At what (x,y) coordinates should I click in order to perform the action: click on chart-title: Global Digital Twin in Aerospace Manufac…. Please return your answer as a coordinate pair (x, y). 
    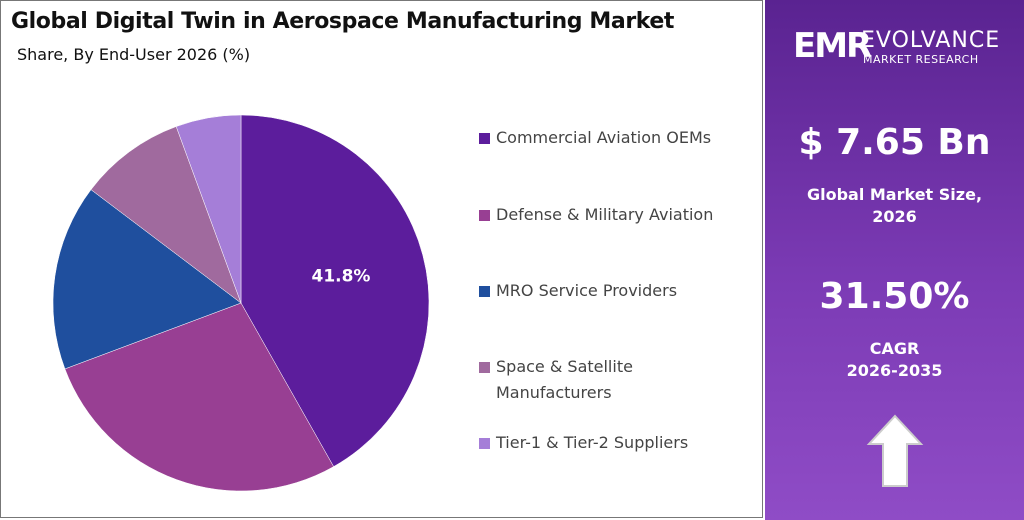
    Looking at the image, I should click on (343, 21).